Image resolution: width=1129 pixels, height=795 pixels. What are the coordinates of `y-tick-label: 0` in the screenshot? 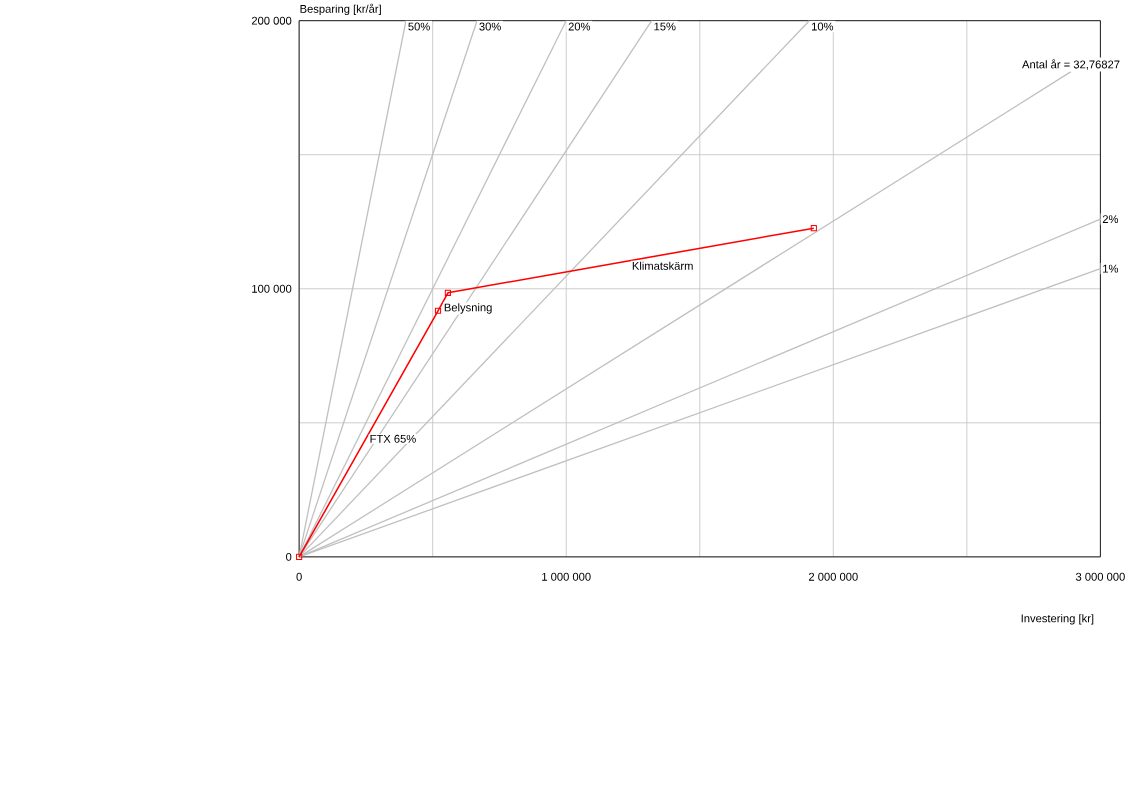 It's located at (289, 556).